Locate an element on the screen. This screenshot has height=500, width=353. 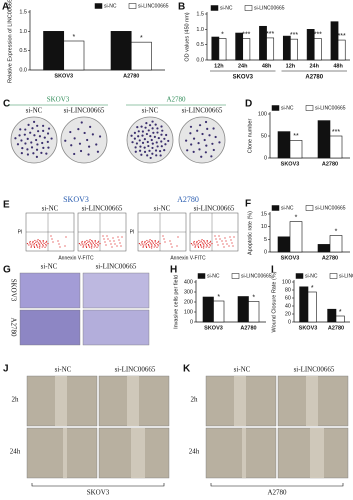
x-tick-label: 12h is located at coordinates (219, 66).